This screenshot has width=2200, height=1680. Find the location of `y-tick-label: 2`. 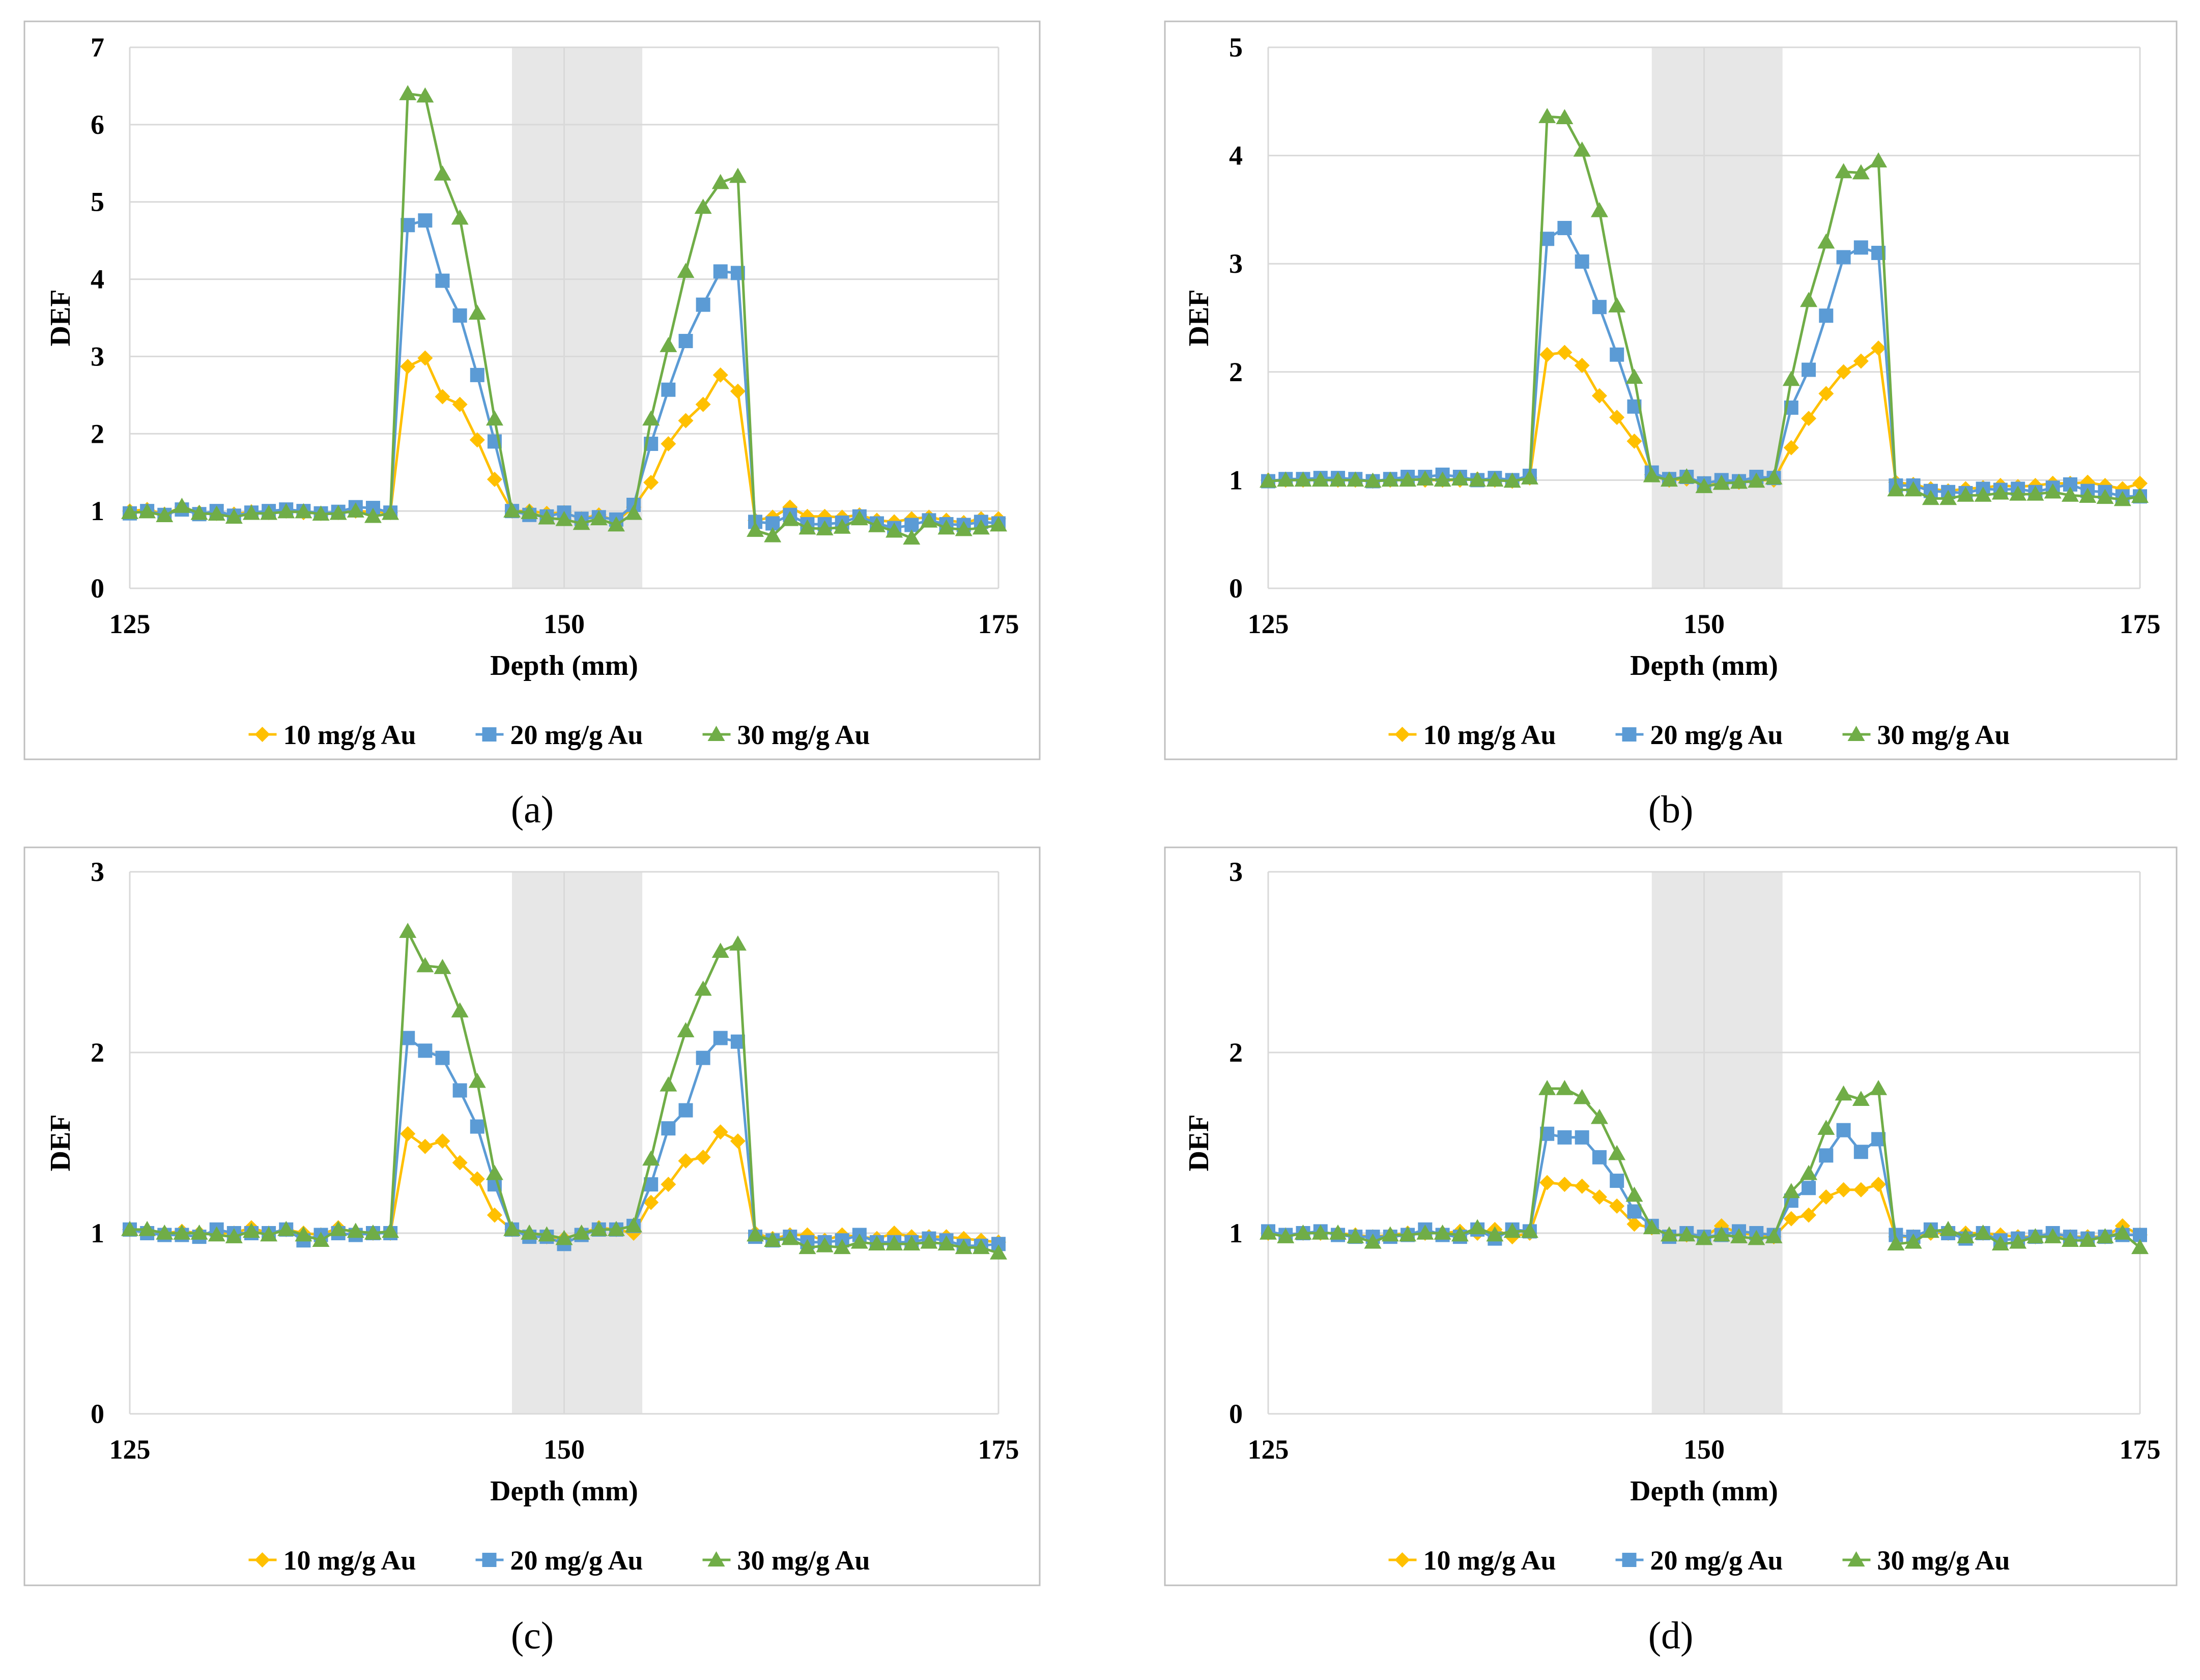

y-tick-label: 2 is located at coordinates (1236, 372).